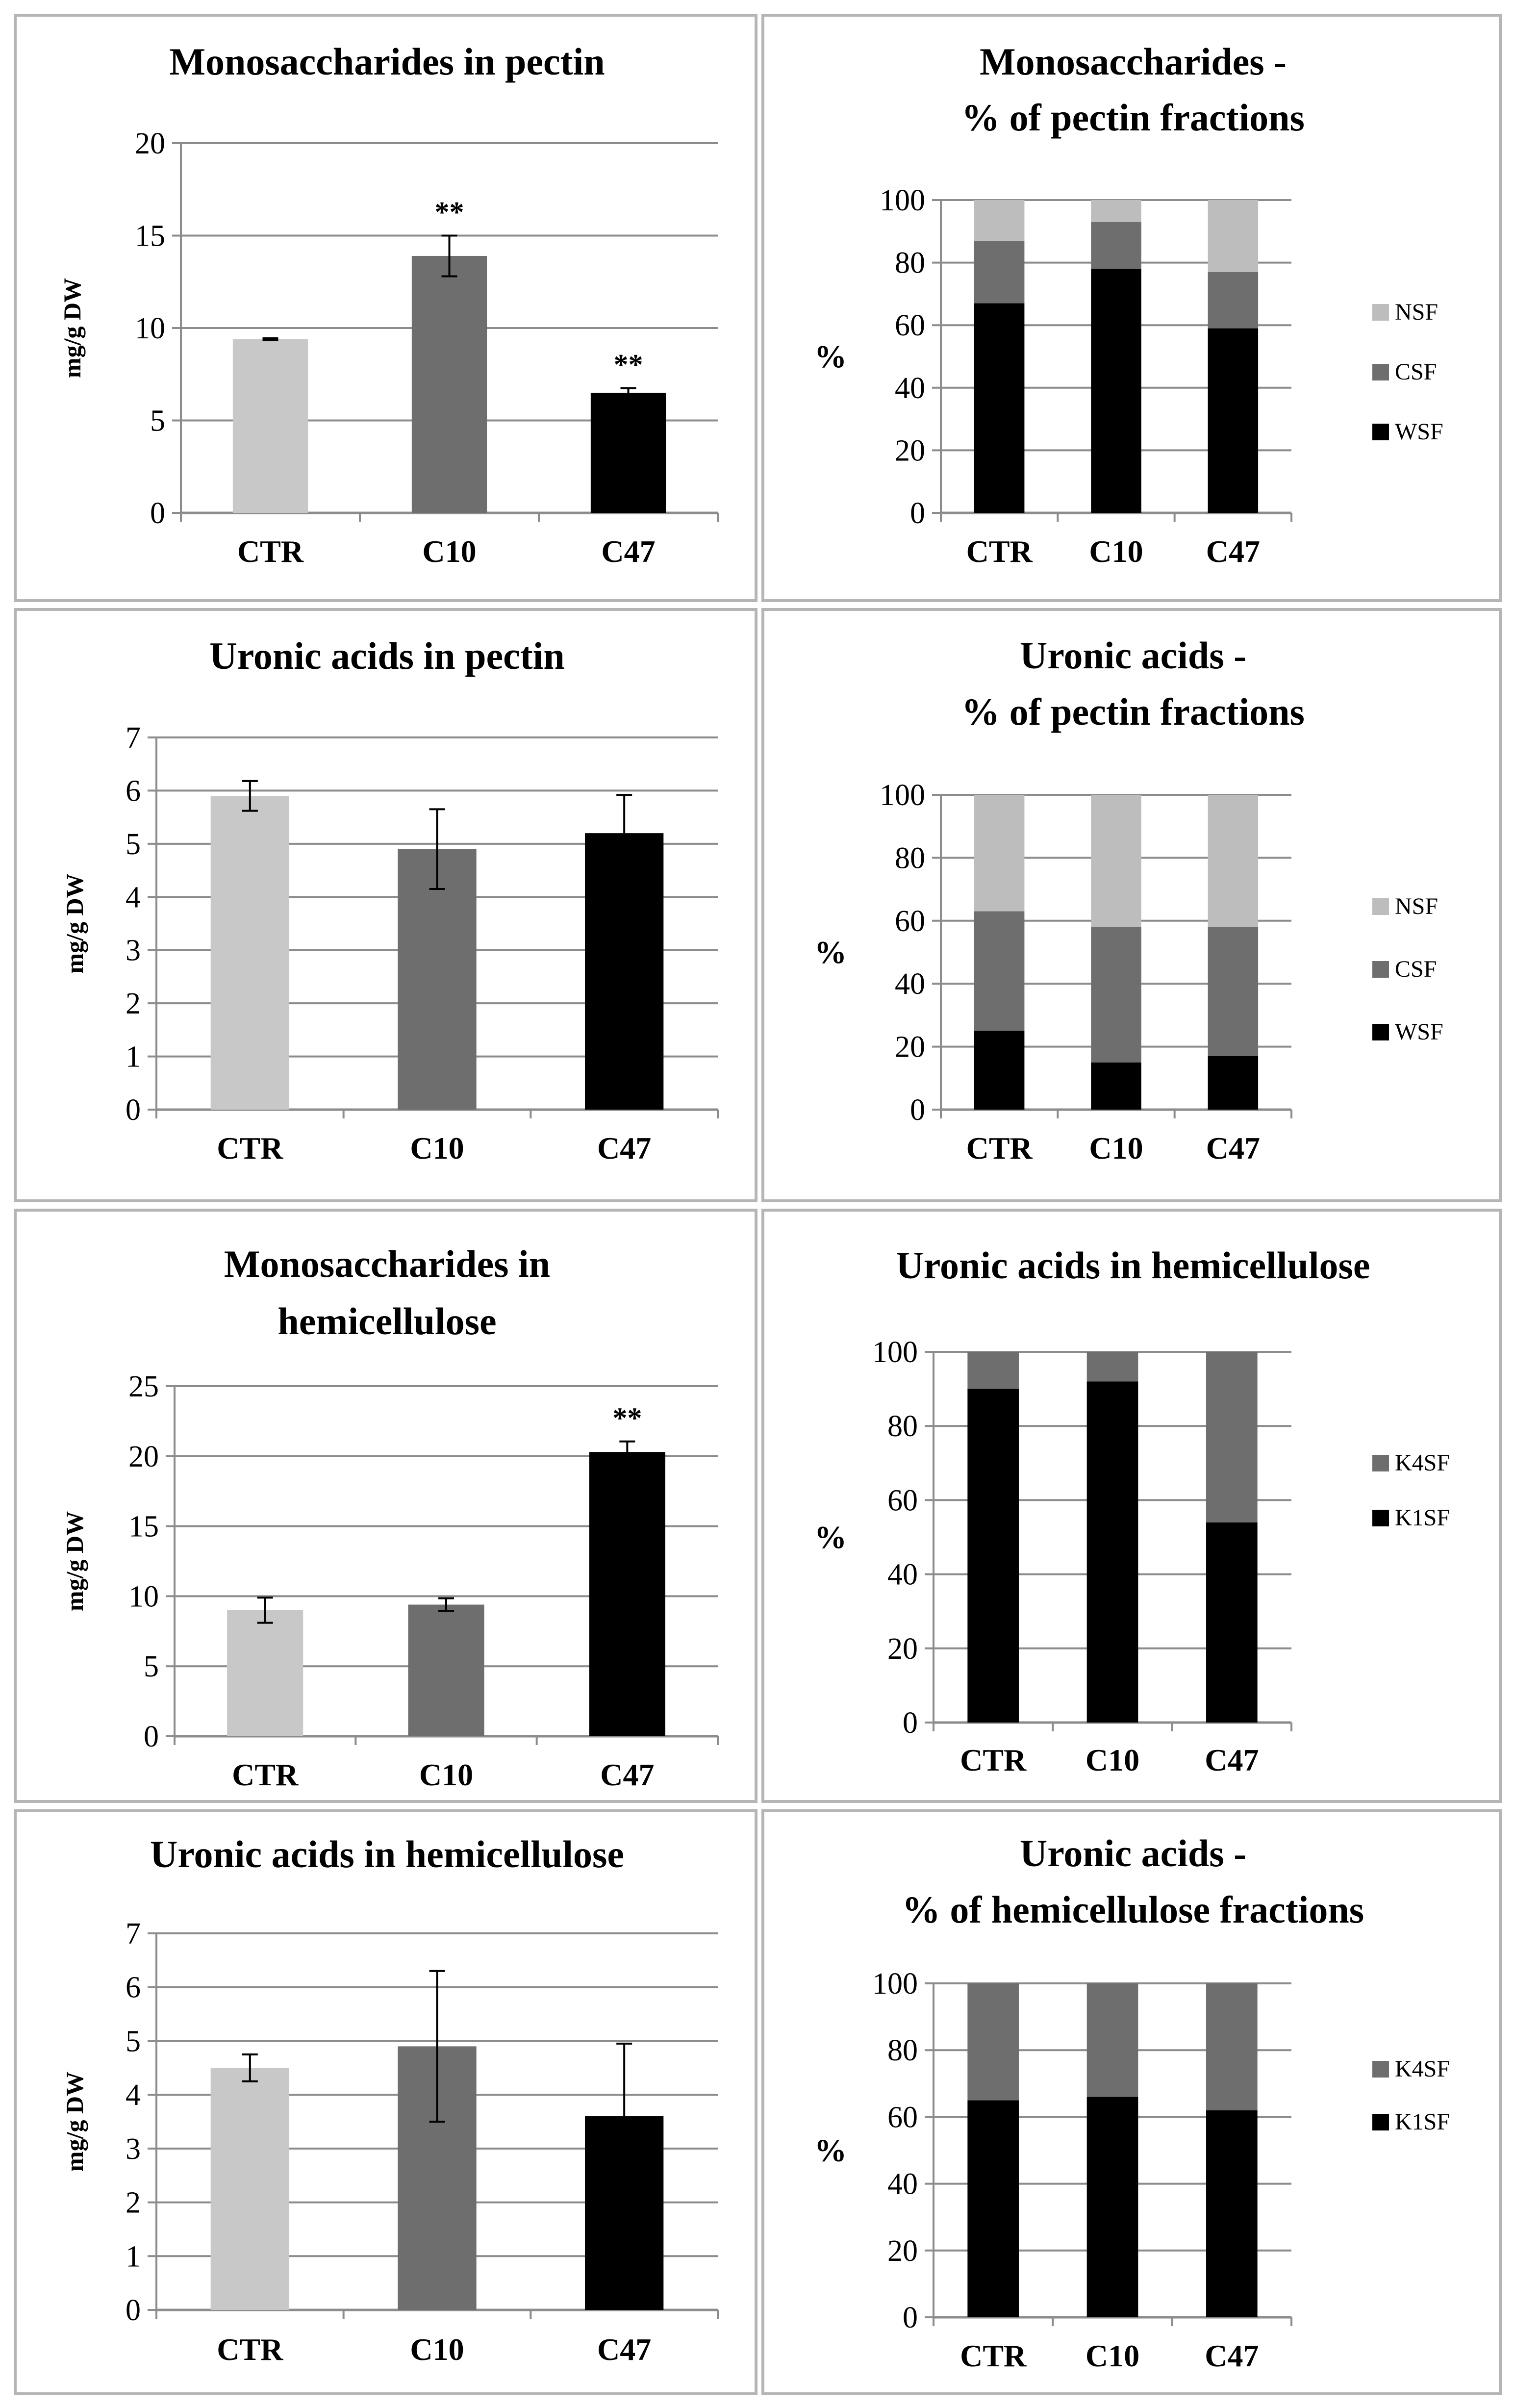 The width and height of the screenshot is (1515, 2408). I want to click on chart-title: Monosaccharides -, so click(1133, 61).